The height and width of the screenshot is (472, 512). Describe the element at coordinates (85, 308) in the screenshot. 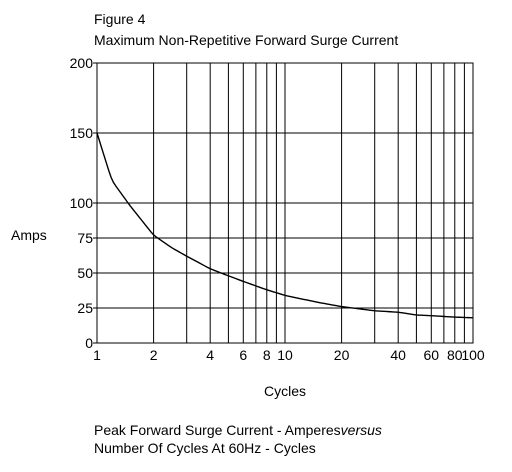

I see `y-tick-label: 25` at that location.